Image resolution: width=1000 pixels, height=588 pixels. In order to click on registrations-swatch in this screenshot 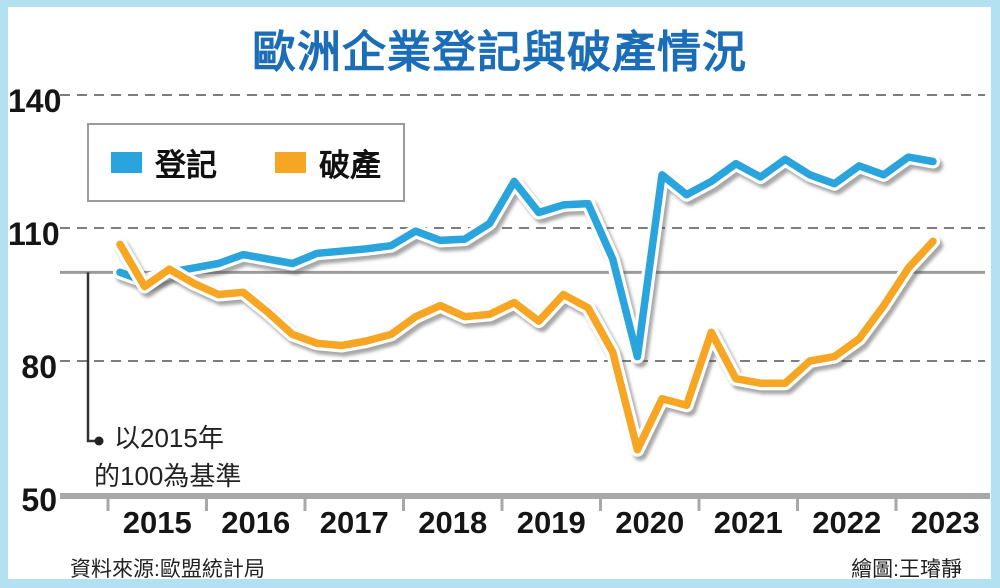, I will do `click(126, 162)`.